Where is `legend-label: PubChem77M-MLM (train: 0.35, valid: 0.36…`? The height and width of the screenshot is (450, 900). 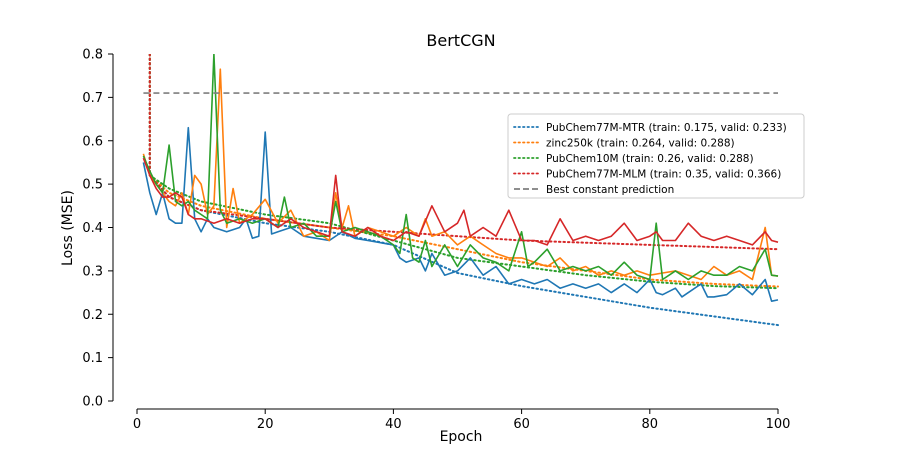 legend-label: PubChem77M-MLM (train: 0.35, valid: 0.36… is located at coordinates (663, 174).